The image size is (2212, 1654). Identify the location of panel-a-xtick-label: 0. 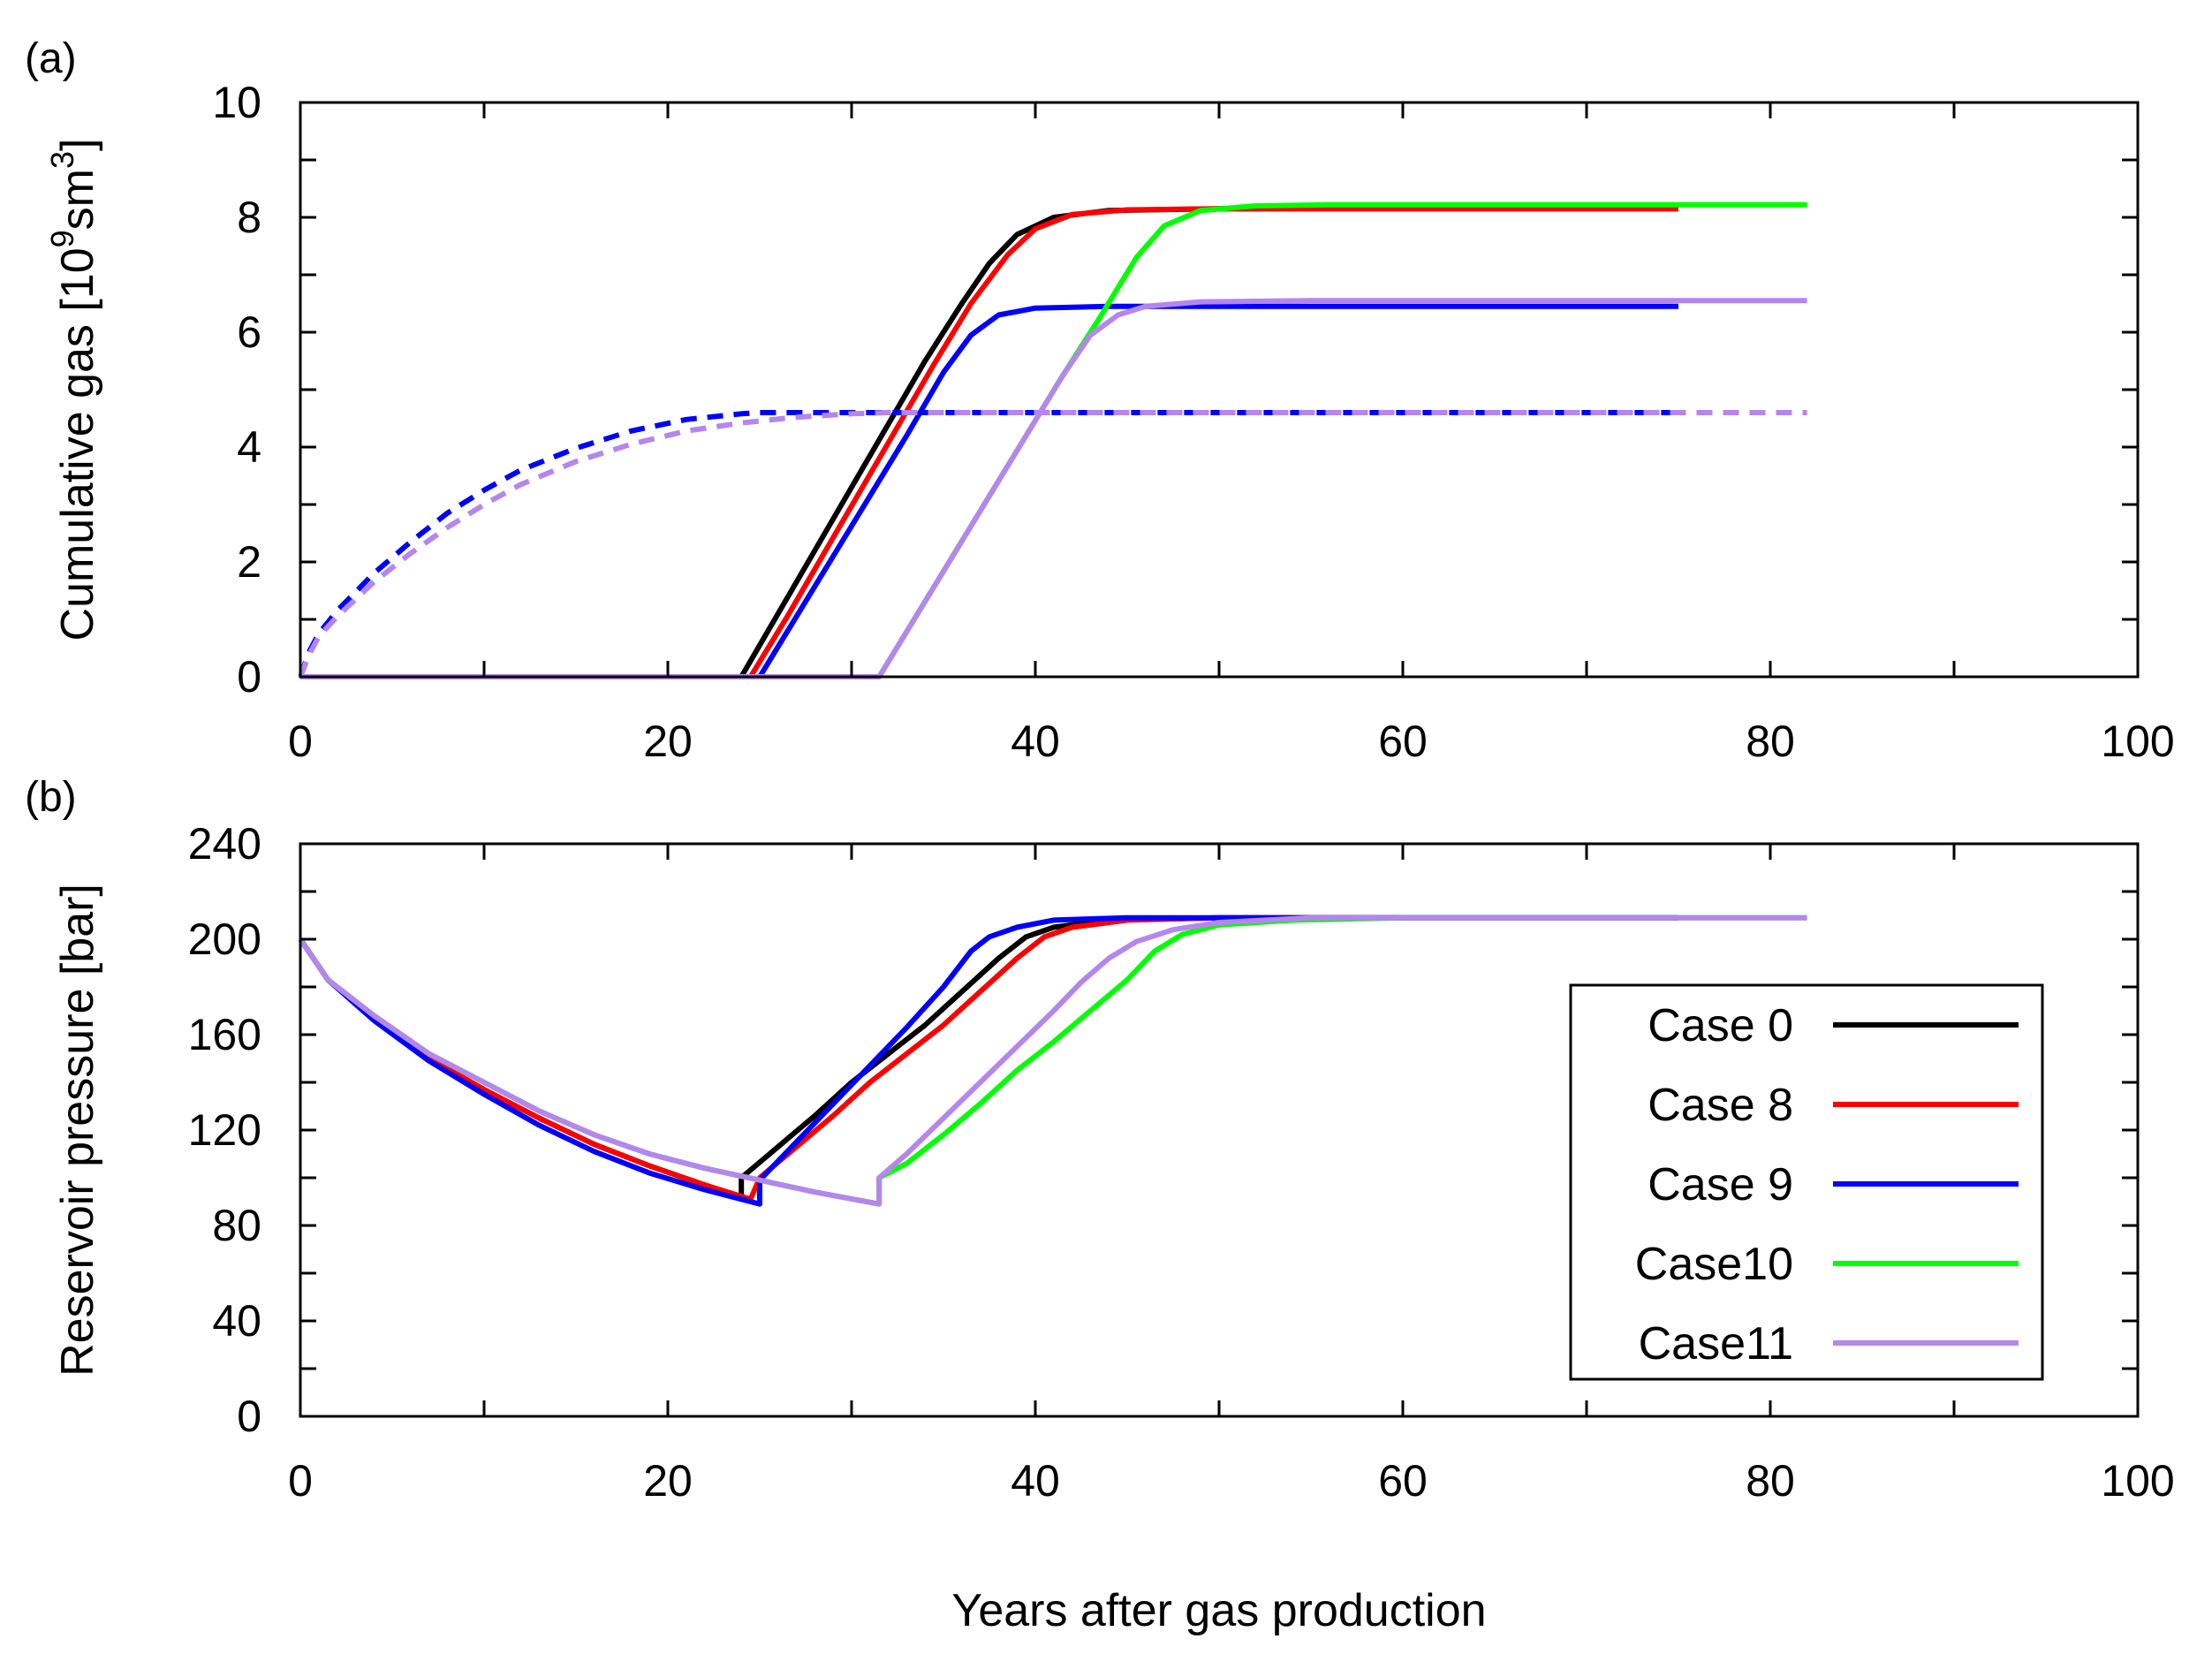
(300, 741).